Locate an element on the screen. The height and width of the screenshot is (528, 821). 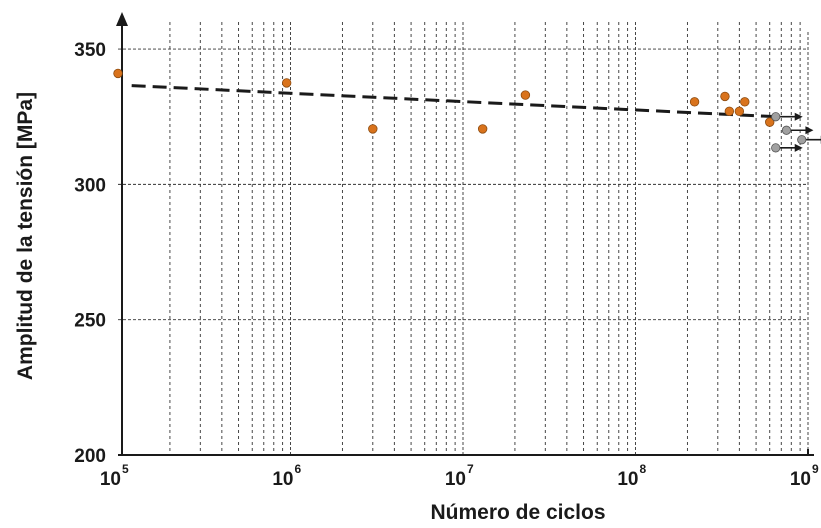
x-axis-title: Número de ciclos is located at coordinates (517, 512).